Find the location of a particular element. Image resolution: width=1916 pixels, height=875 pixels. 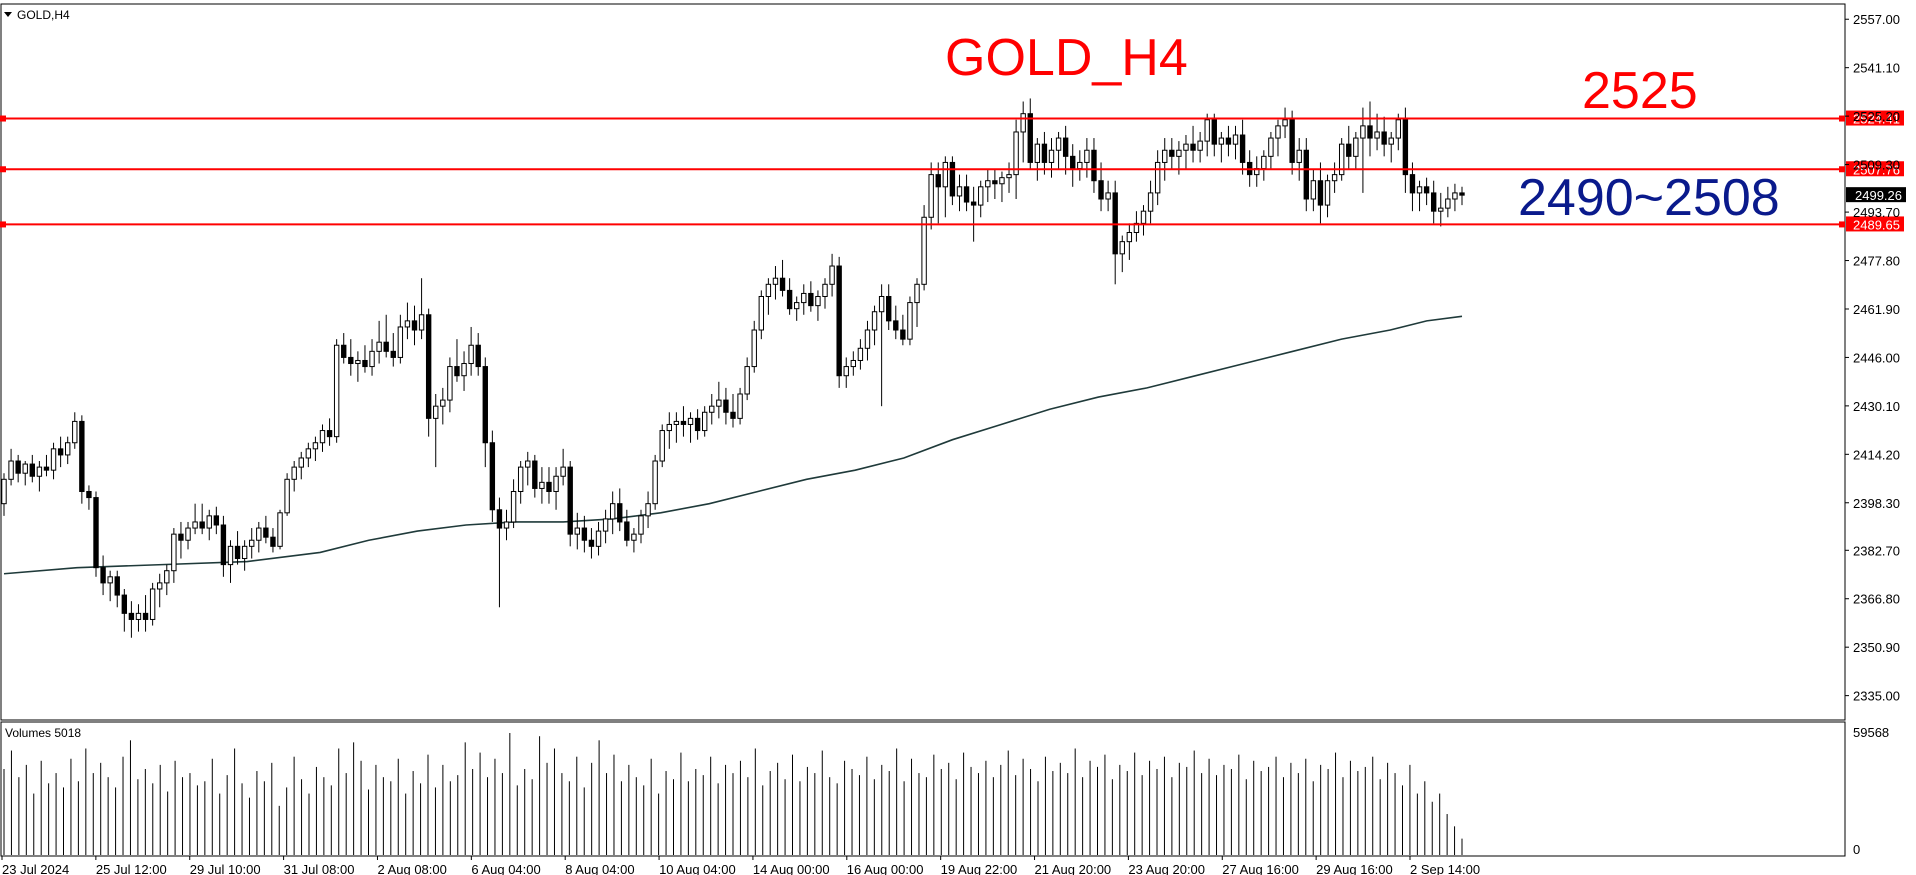

collapse-triangle-icon is located at coordinates (8, 14).